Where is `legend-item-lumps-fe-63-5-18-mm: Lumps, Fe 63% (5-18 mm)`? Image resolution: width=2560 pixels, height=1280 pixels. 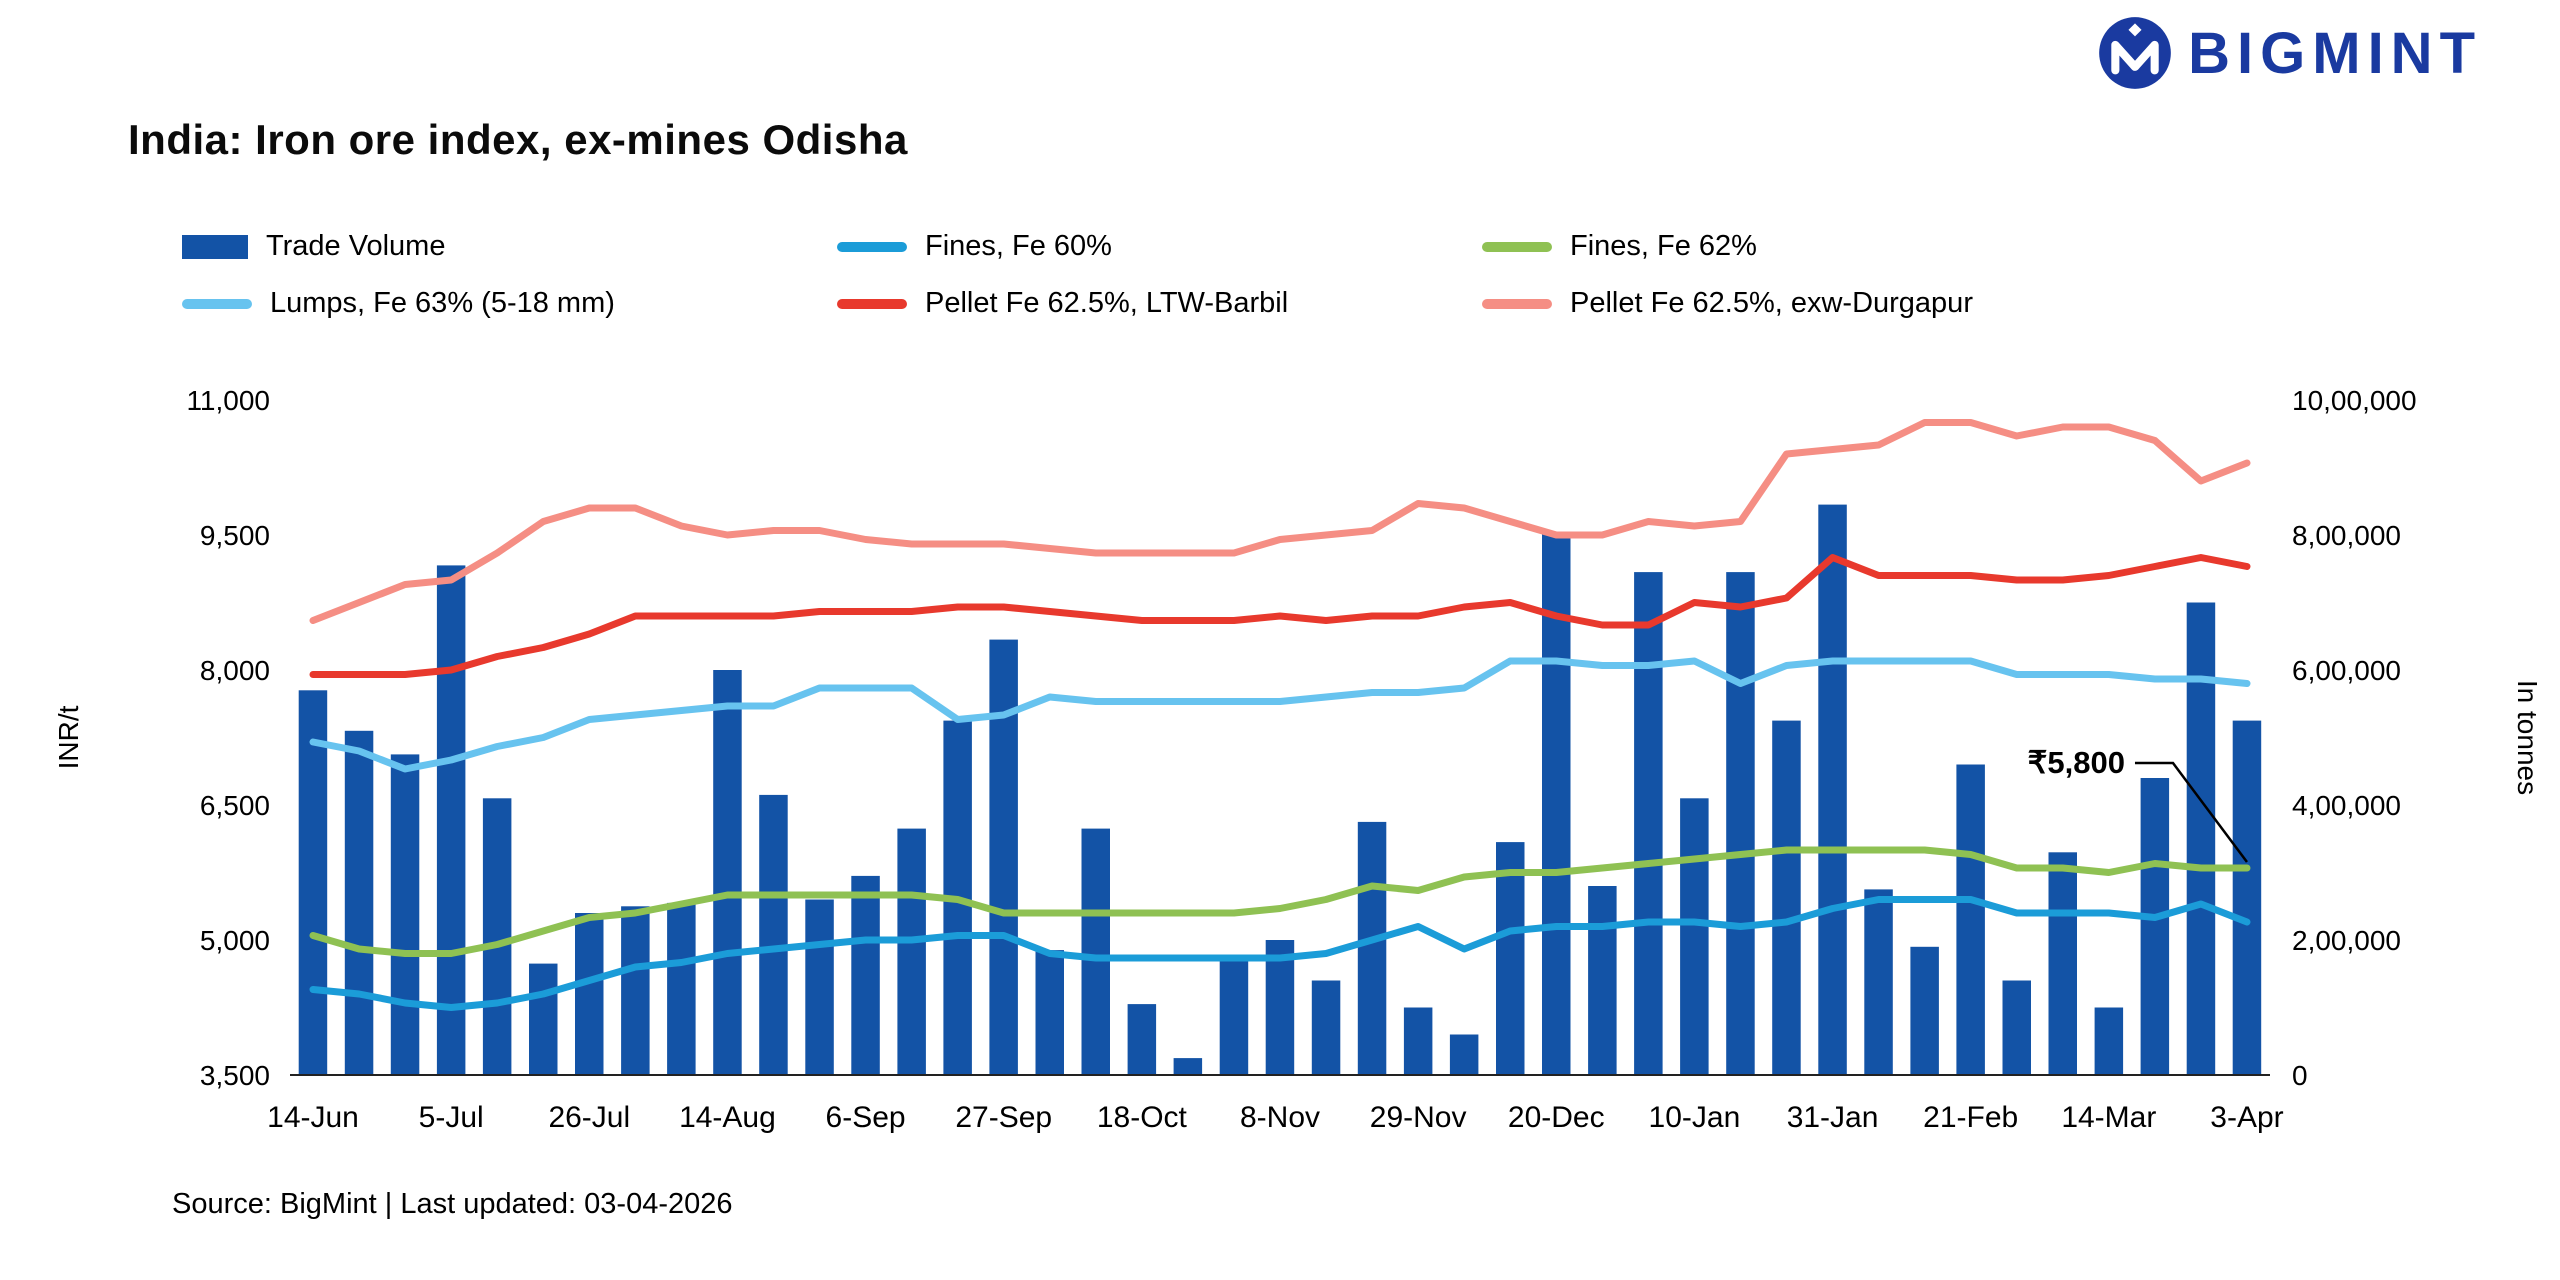 legend-item-lumps-fe-63-5-18-mm: Lumps, Fe 63% (5-18 mm) is located at coordinates (509, 303).